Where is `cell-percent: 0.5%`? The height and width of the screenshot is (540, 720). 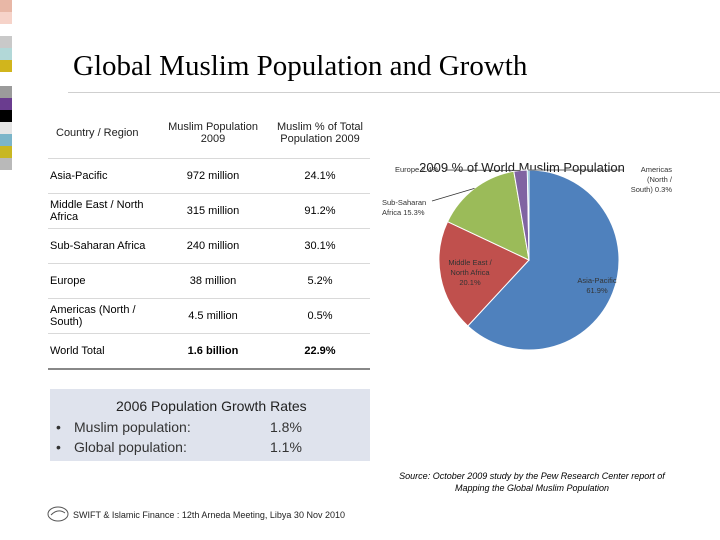
cell-percent: 0.5% is located at coordinates (320, 316).